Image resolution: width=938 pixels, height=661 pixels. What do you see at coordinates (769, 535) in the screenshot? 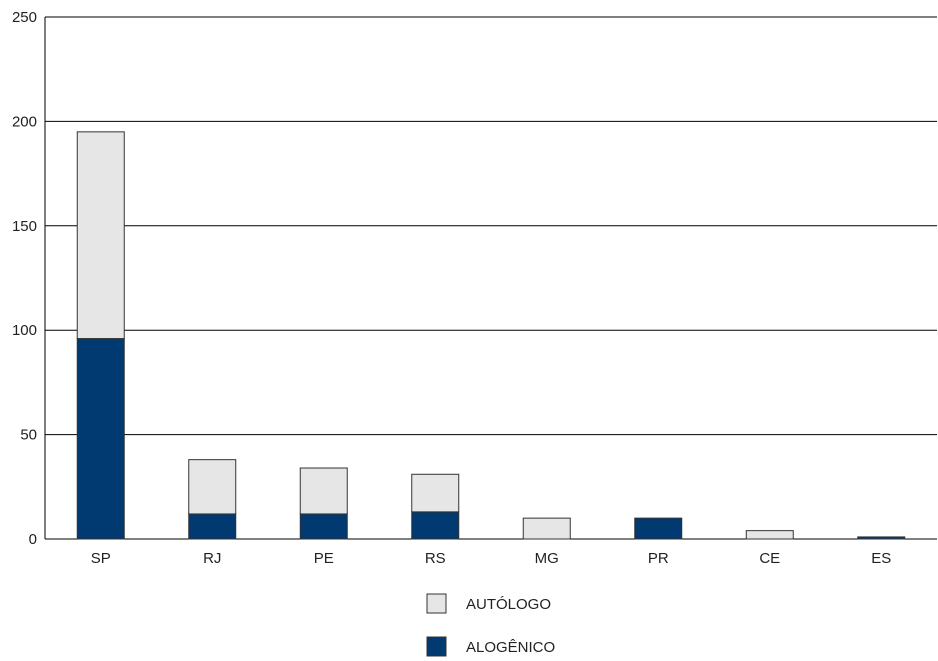
I see `bar-ce-autólogo` at bounding box center [769, 535].